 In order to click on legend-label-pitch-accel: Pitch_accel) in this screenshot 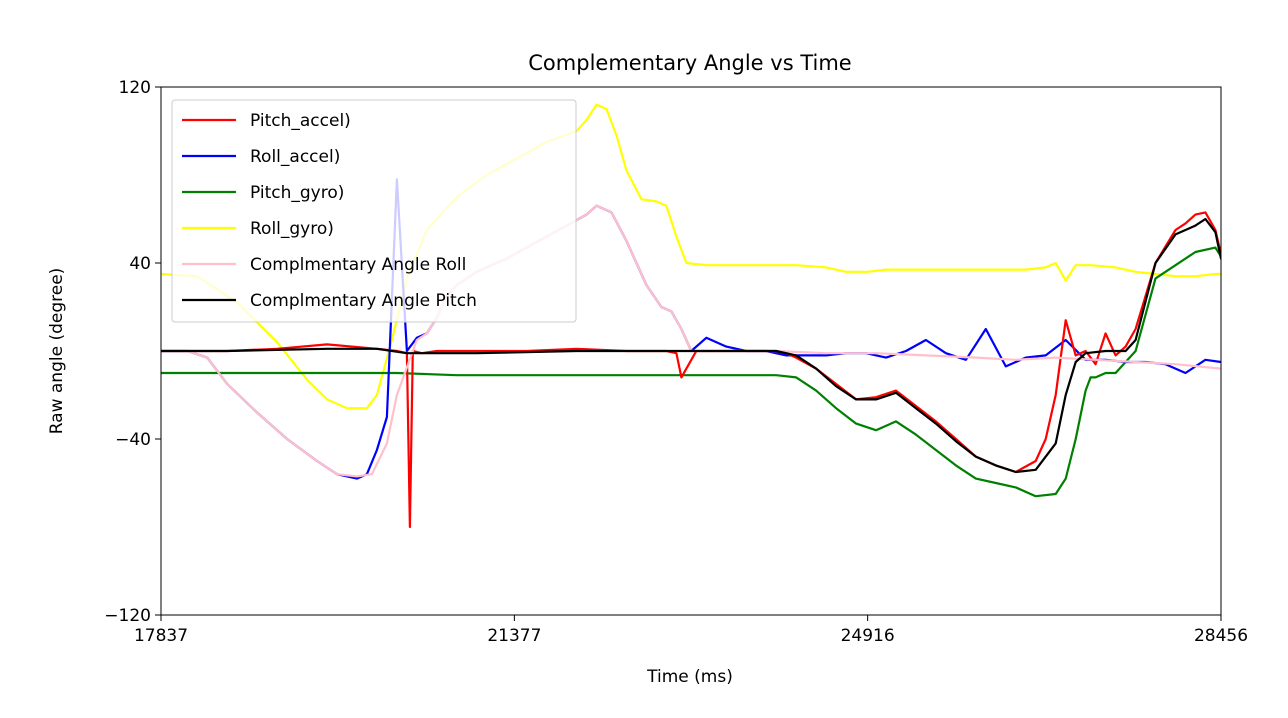, I will do `click(300, 121)`.